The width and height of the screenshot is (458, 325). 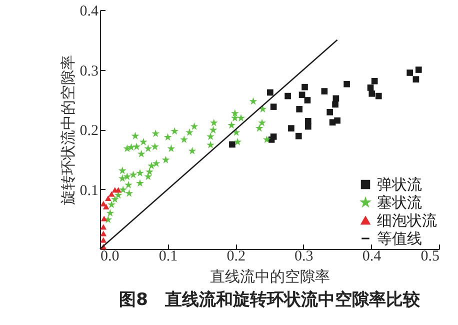 What do you see at coordinates (270, 277) in the screenshot?
I see `x-axis-title: 直线流中的空隙率` at bounding box center [270, 277].